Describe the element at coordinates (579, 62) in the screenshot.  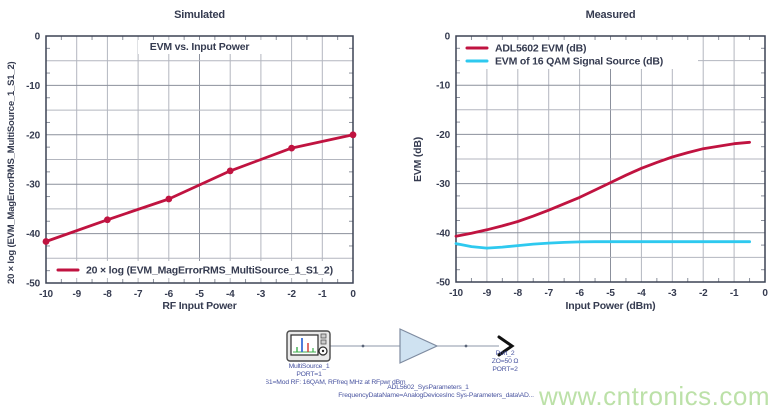
I see `legend-label-1: EVM of 16 QAM Signal Source (dB)` at that location.